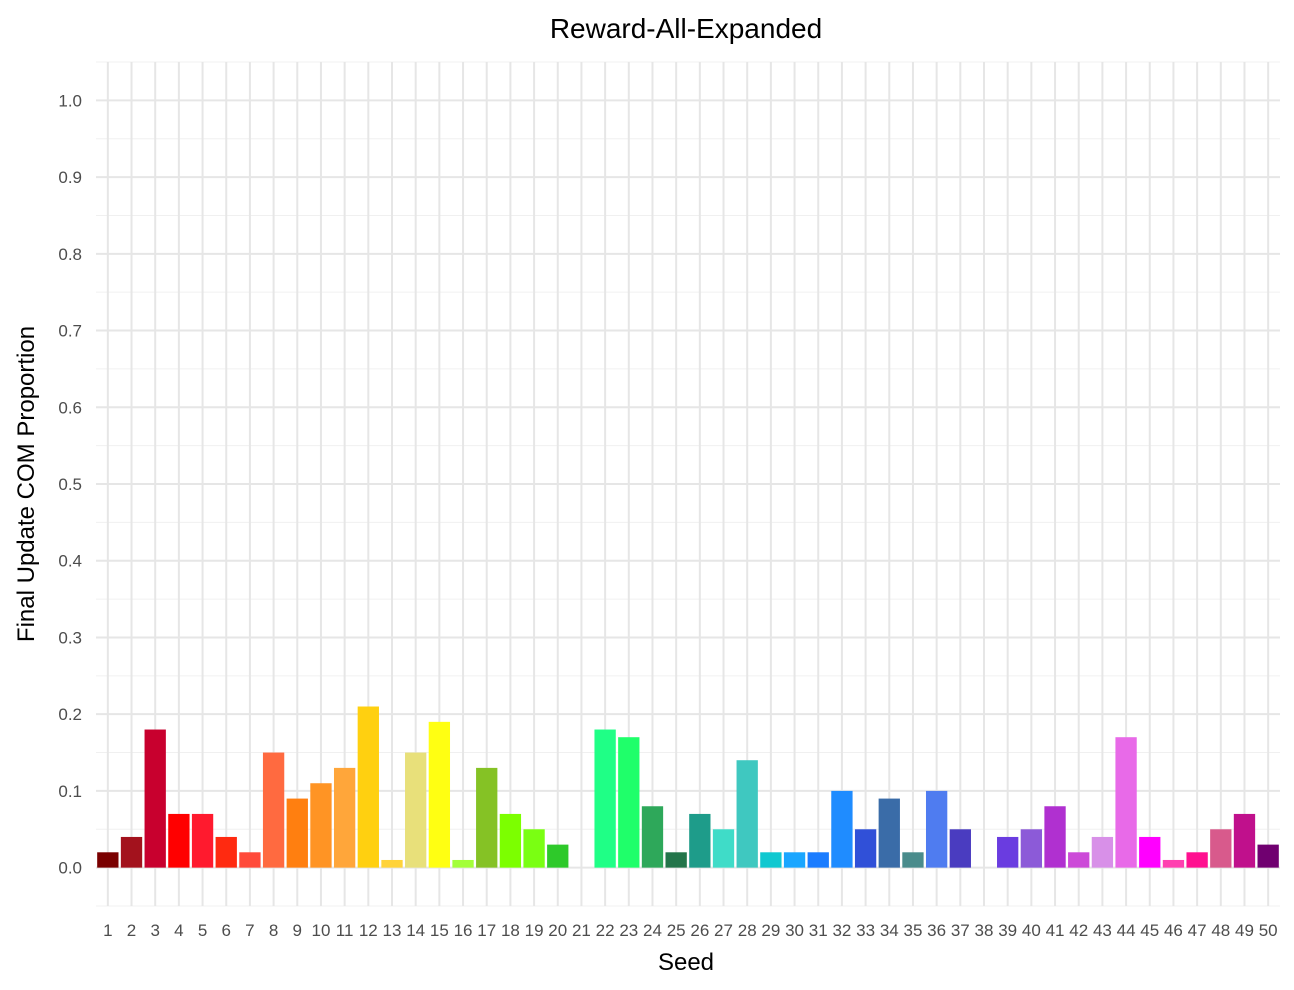  What do you see at coordinates (676, 930) in the screenshot?
I see `x-tick-label: 25` at bounding box center [676, 930].